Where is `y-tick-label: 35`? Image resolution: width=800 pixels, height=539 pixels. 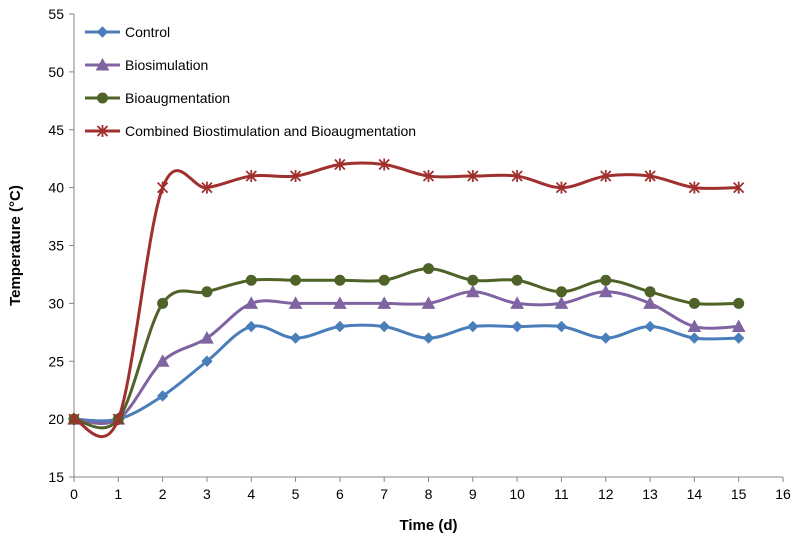
y-tick-label: 35 is located at coordinates (56, 246).